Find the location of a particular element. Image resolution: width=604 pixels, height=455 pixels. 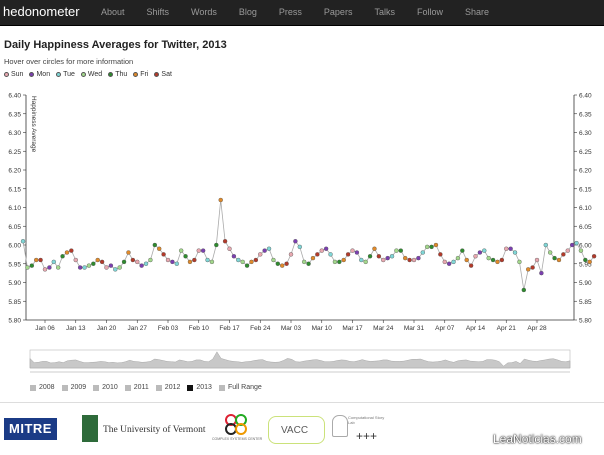

nav-words: Words is located at coordinates (204, 12).